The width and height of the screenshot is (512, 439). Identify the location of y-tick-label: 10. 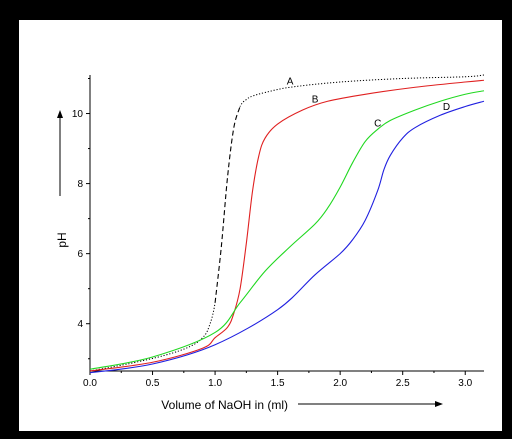
(78, 114).